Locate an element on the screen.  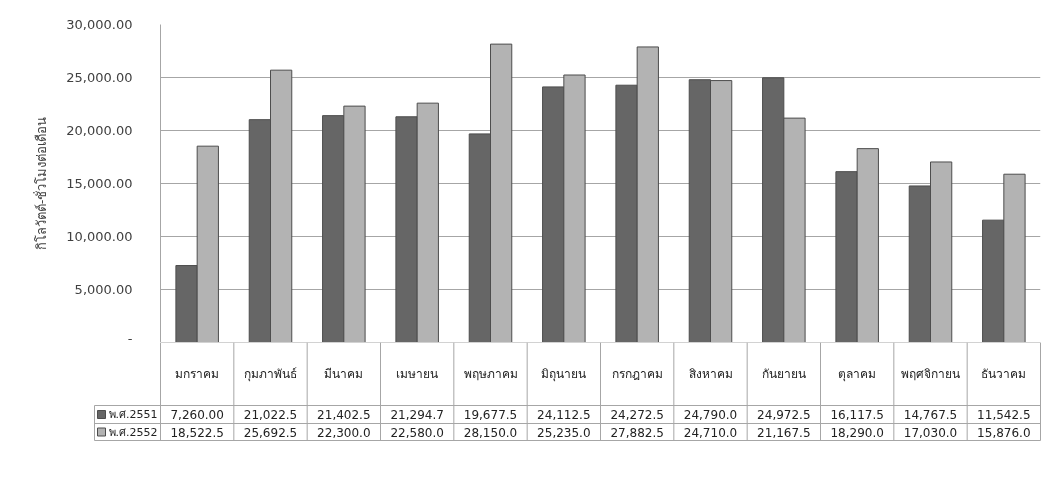
data-label: 18,522.5 is located at coordinates (197, 432).